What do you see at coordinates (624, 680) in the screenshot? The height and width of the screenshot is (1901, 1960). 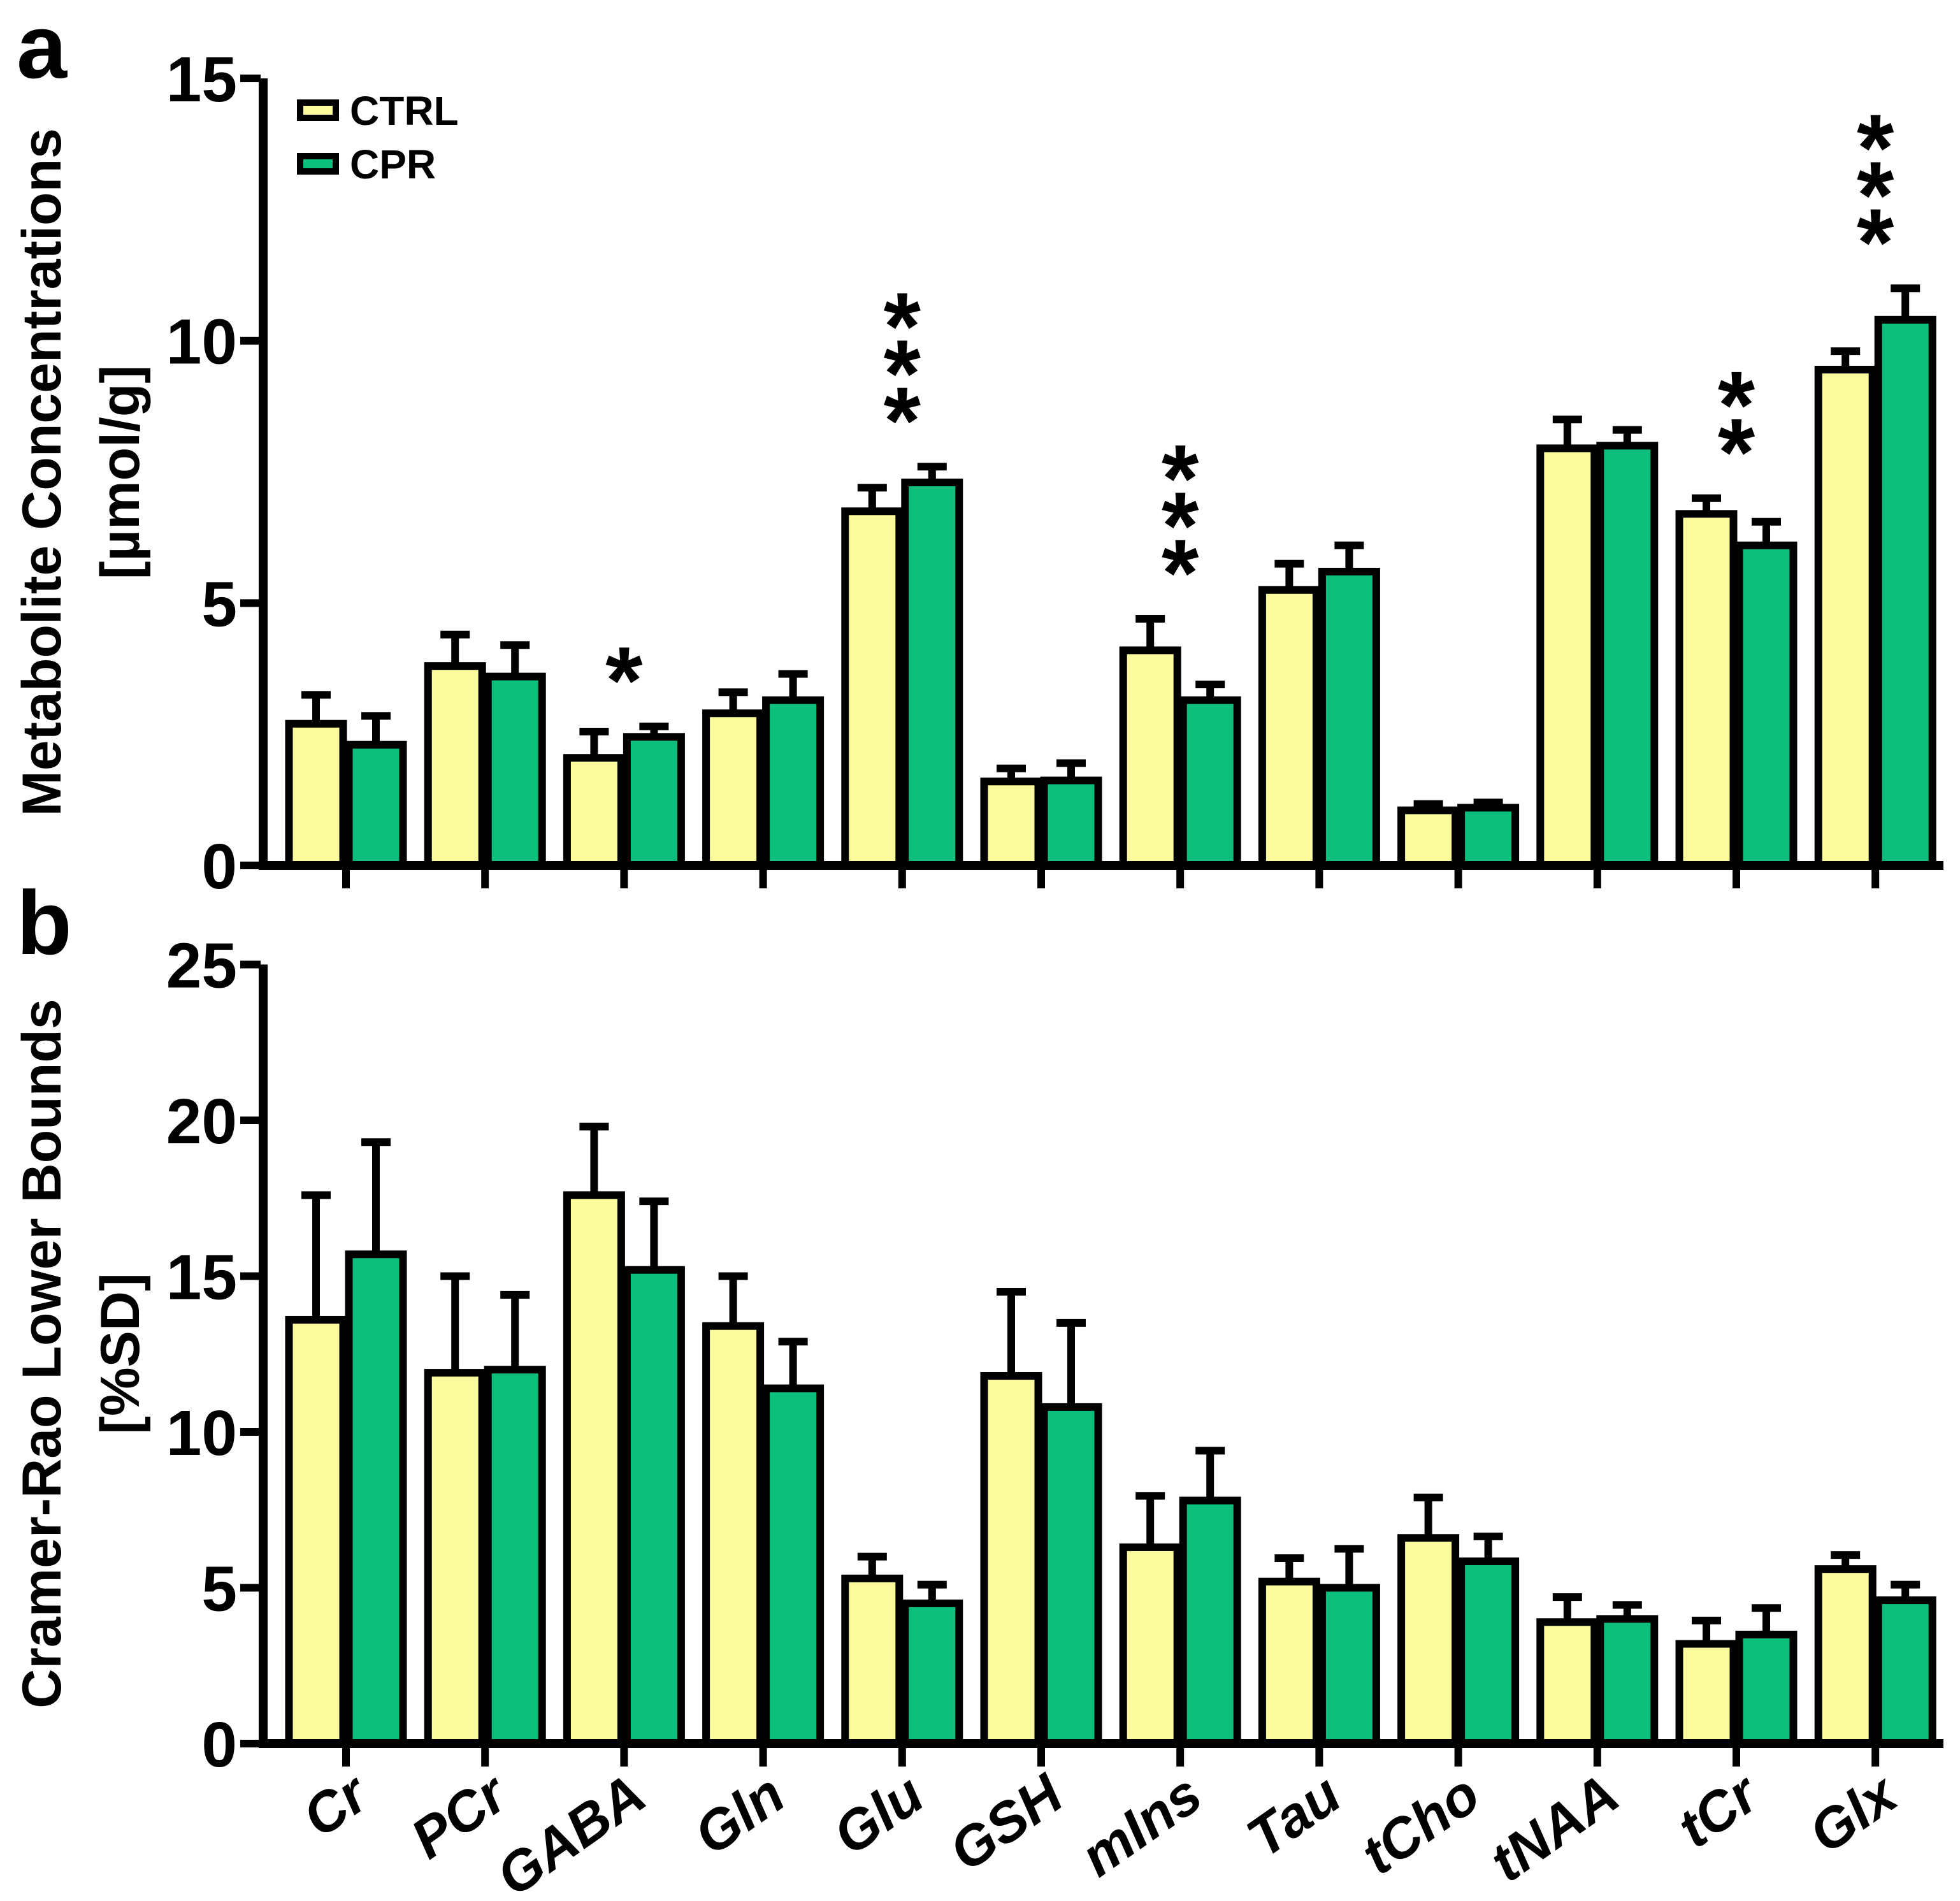 I see `significance-star-GABA-1: *` at bounding box center [624, 680].